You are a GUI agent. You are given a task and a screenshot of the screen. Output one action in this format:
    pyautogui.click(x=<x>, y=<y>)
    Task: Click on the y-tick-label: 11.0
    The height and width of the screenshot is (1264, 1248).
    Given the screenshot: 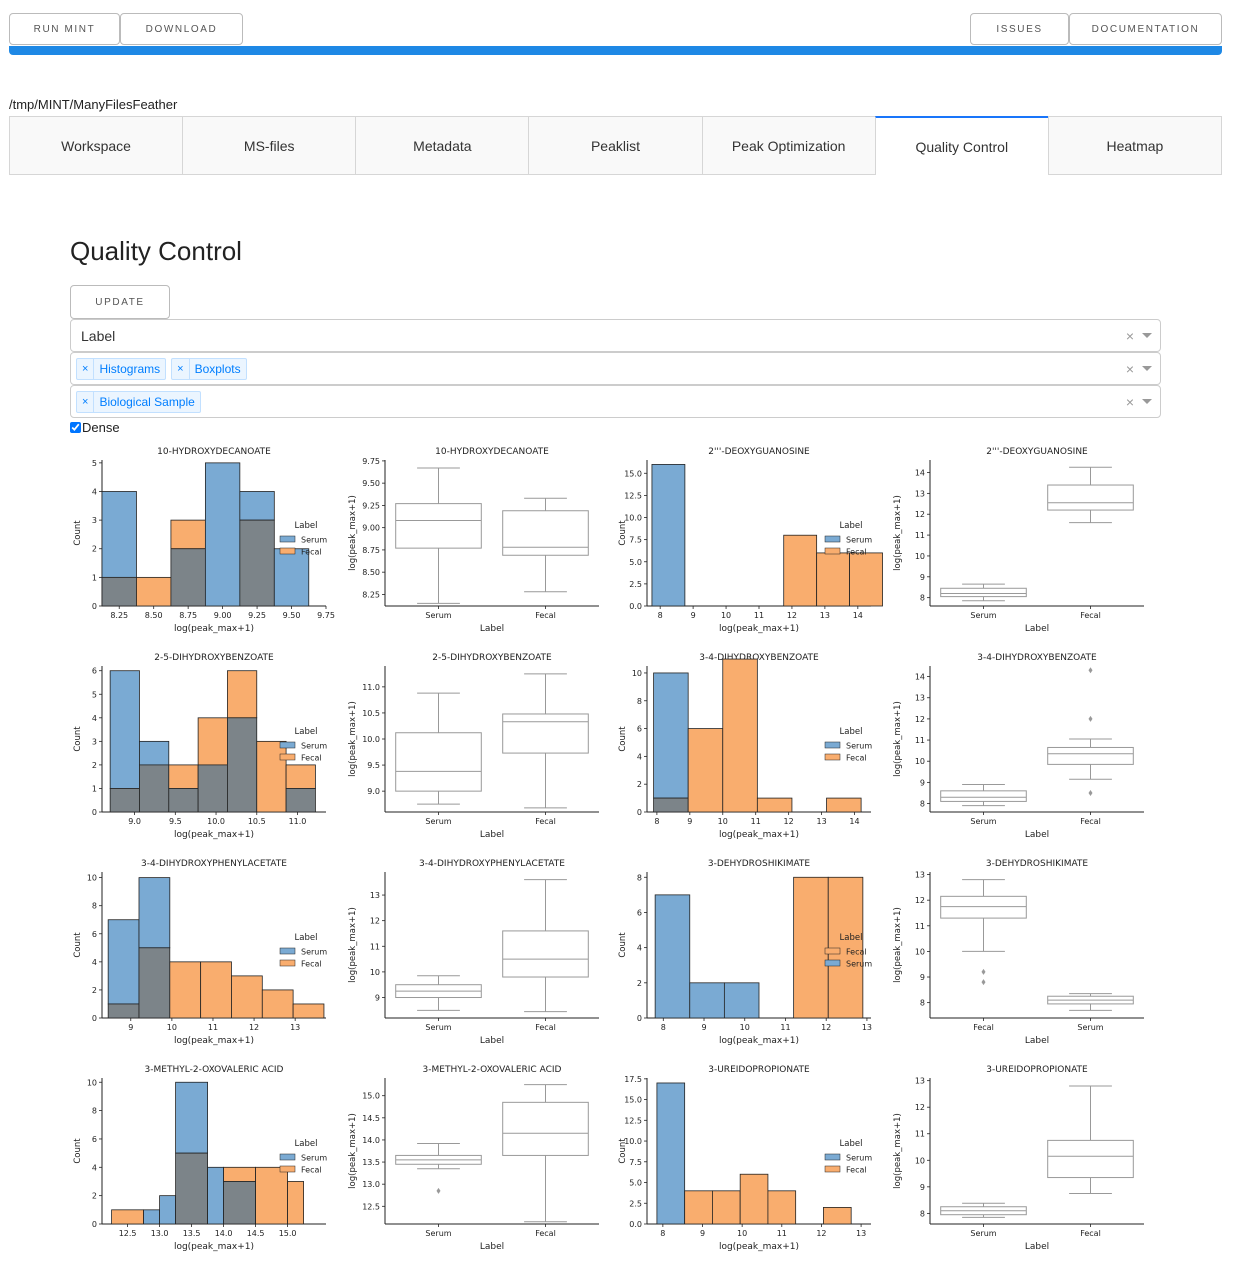 What is the action you would take?
    pyautogui.click(x=371, y=687)
    